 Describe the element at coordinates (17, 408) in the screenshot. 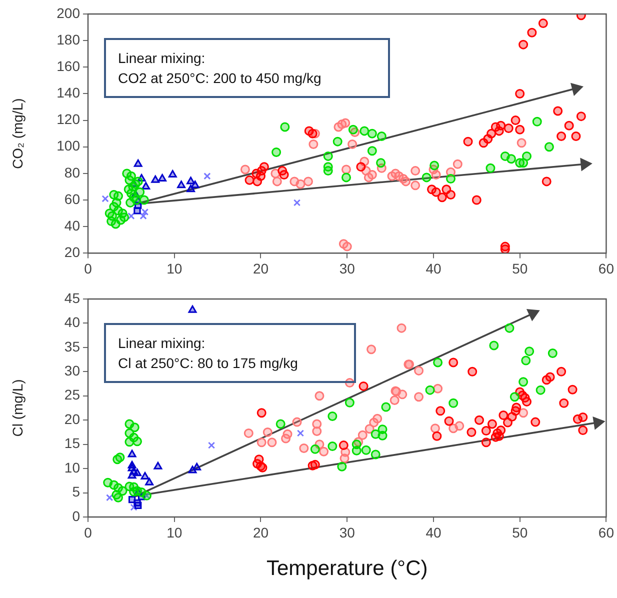

I see `y-axis-title: Cl (mg/L)` at that location.